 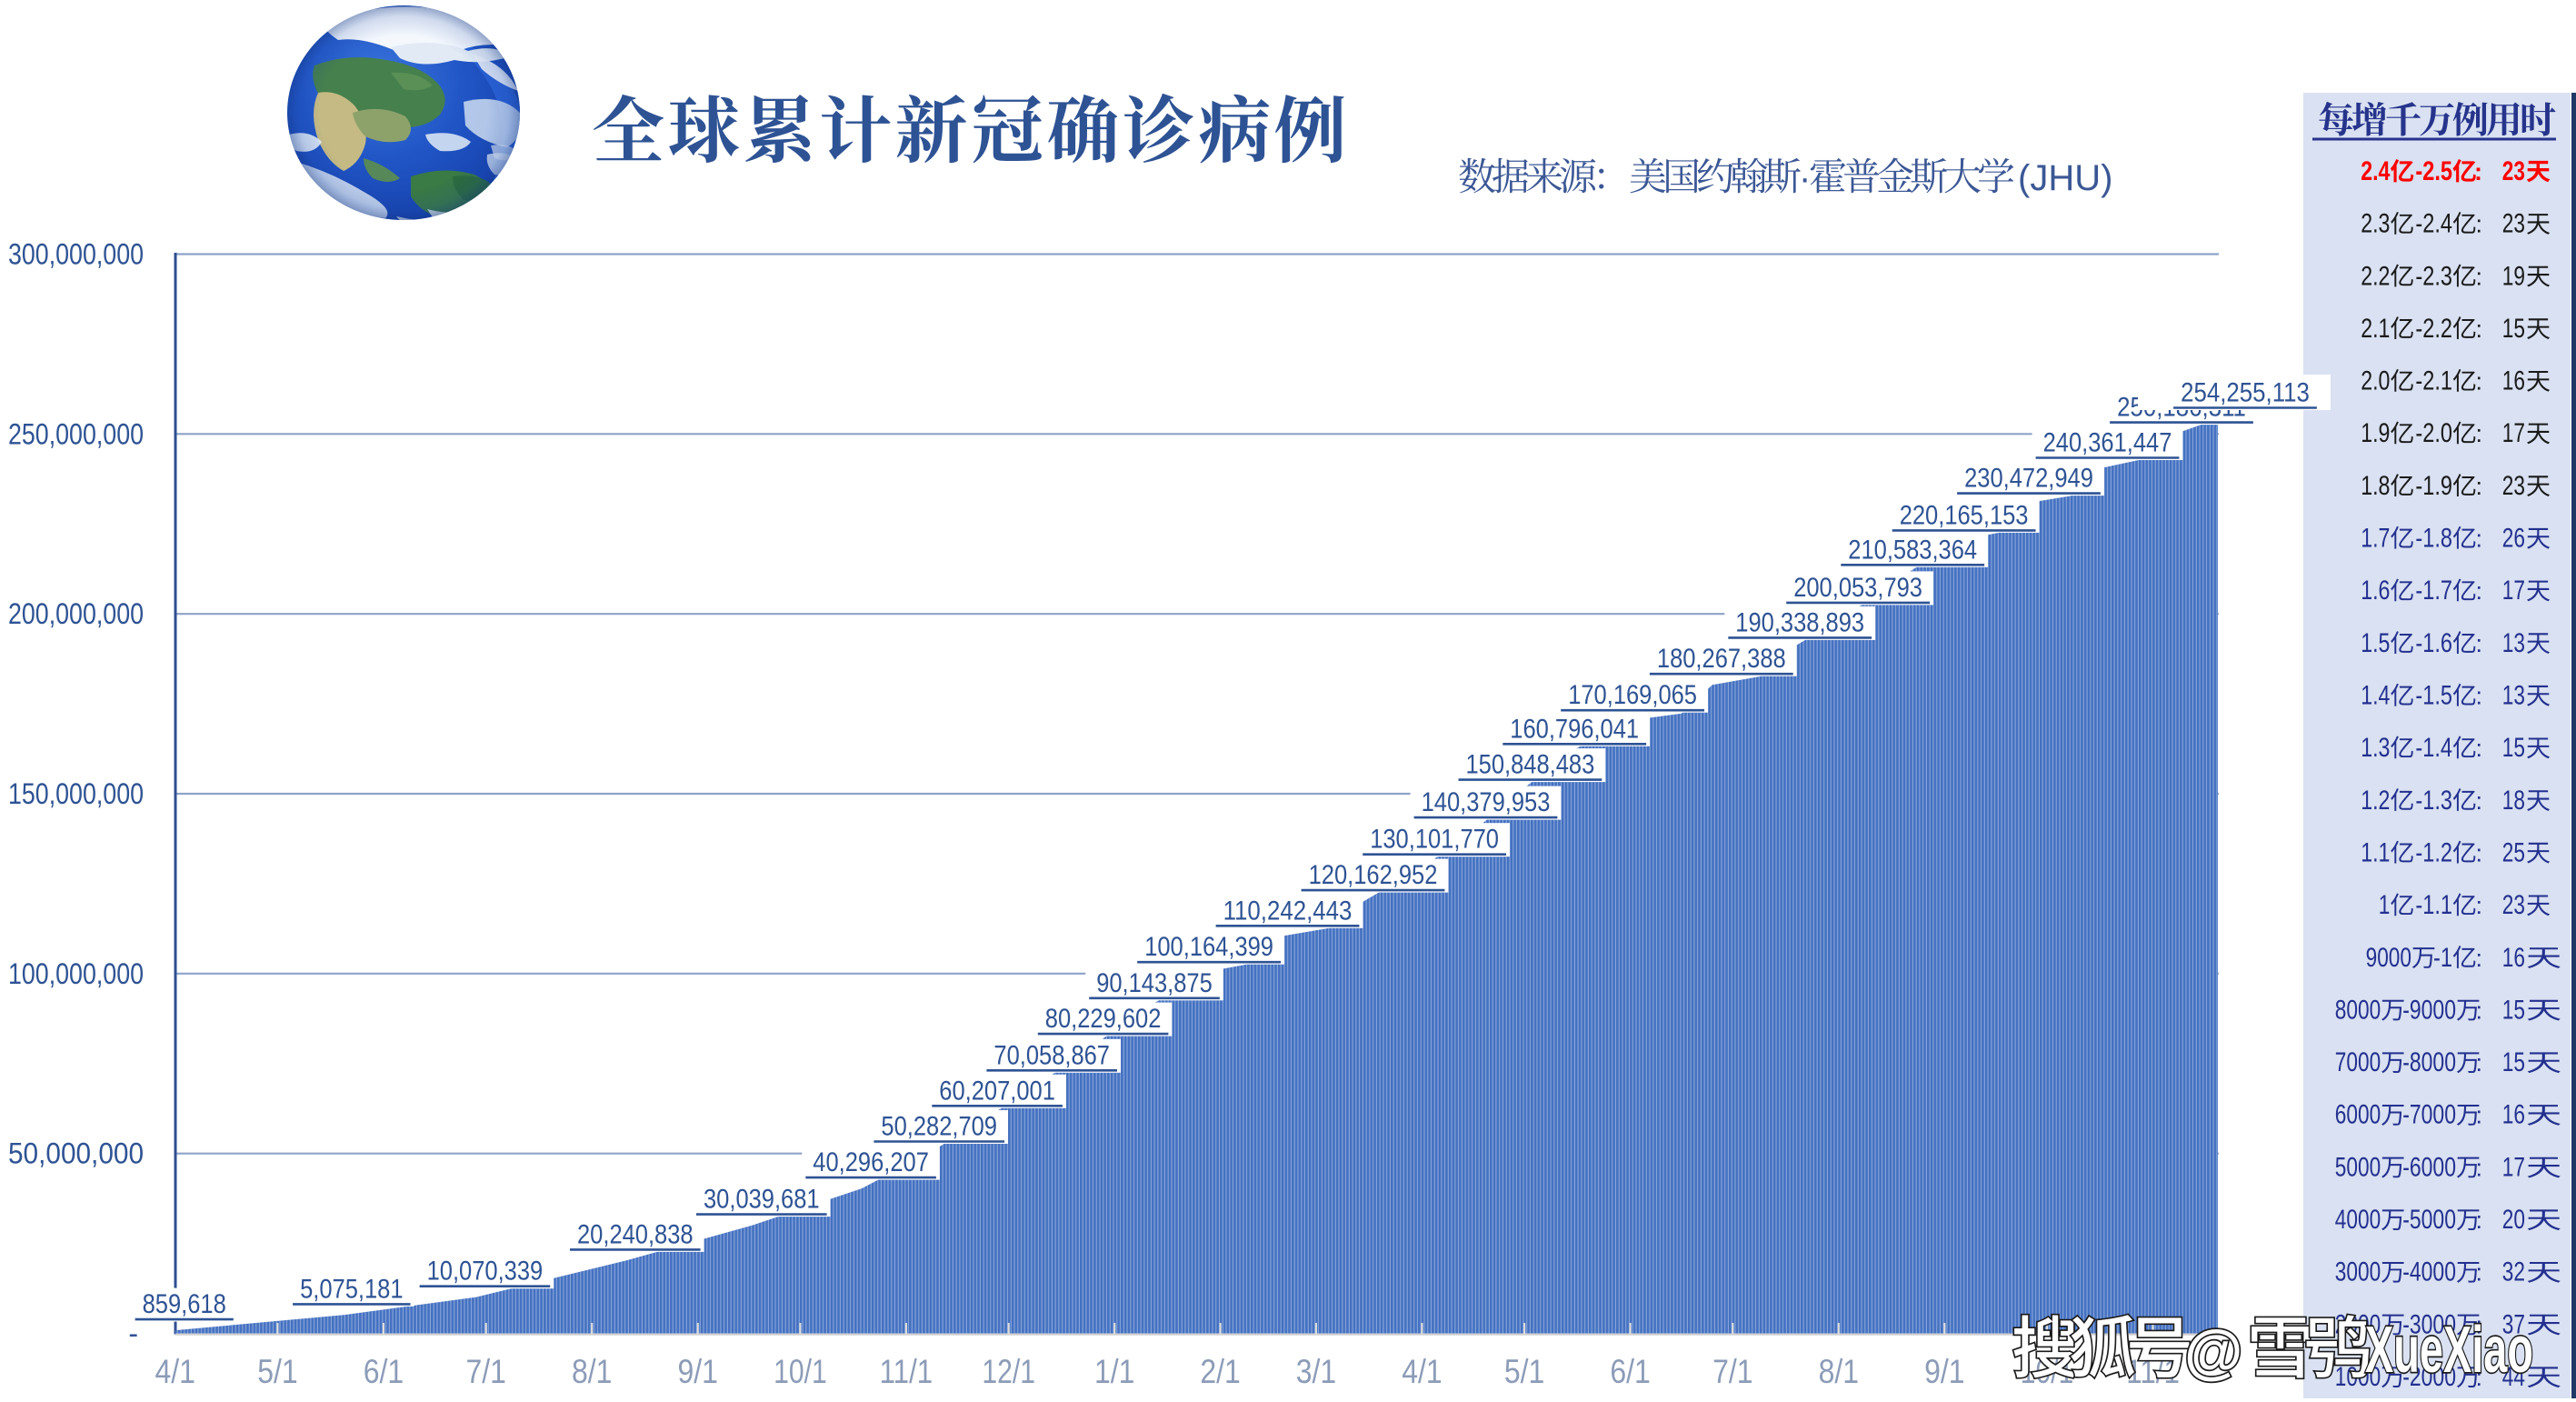 What do you see at coordinates (2433, 329) in the screenshot?
I see `svg-text: -2.2` at bounding box center [2433, 329].